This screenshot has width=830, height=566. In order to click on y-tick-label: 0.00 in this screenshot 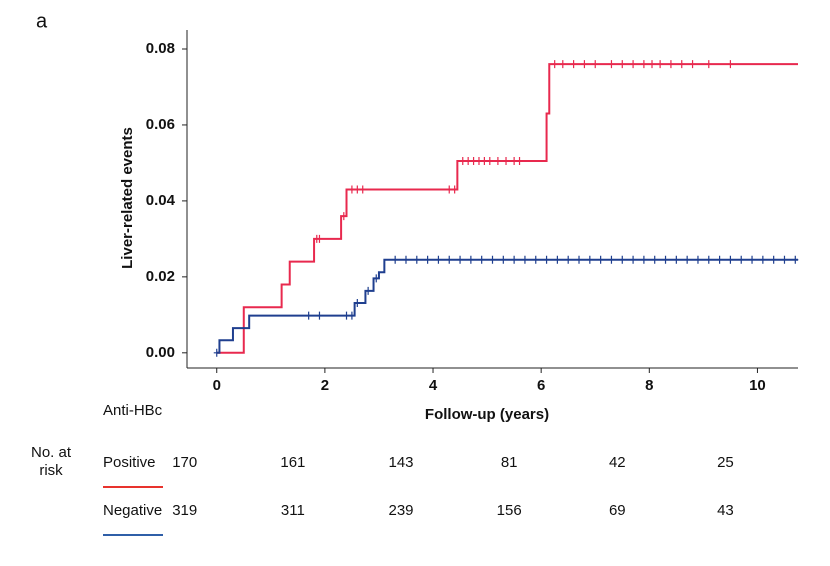, I will do `click(160, 352)`.